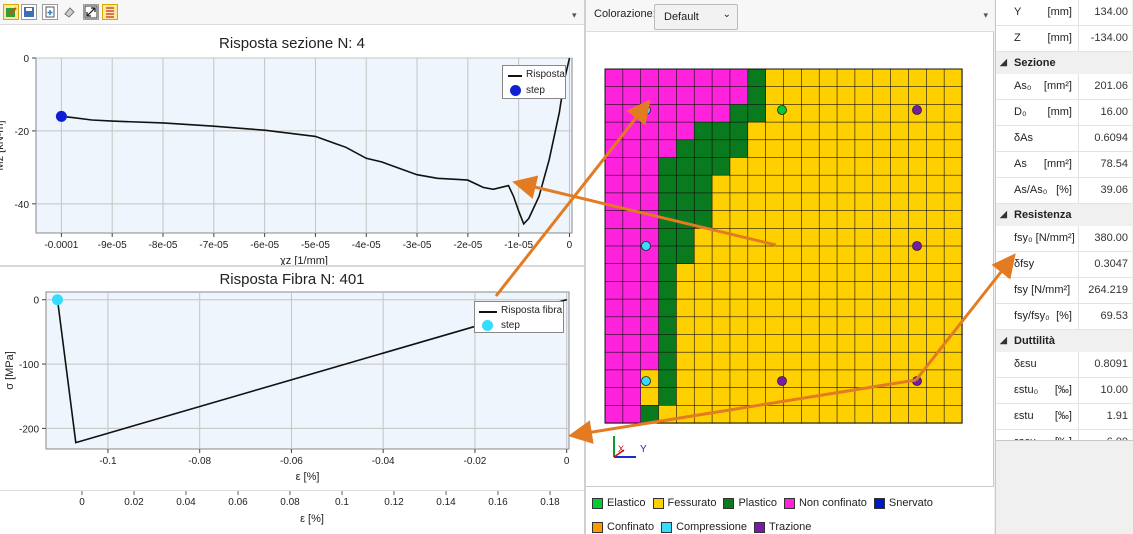 Image resolution: width=1133 pixels, height=534 pixels. What do you see at coordinates (29, 12) in the screenshot?
I see `save-icon` at bounding box center [29, 12].